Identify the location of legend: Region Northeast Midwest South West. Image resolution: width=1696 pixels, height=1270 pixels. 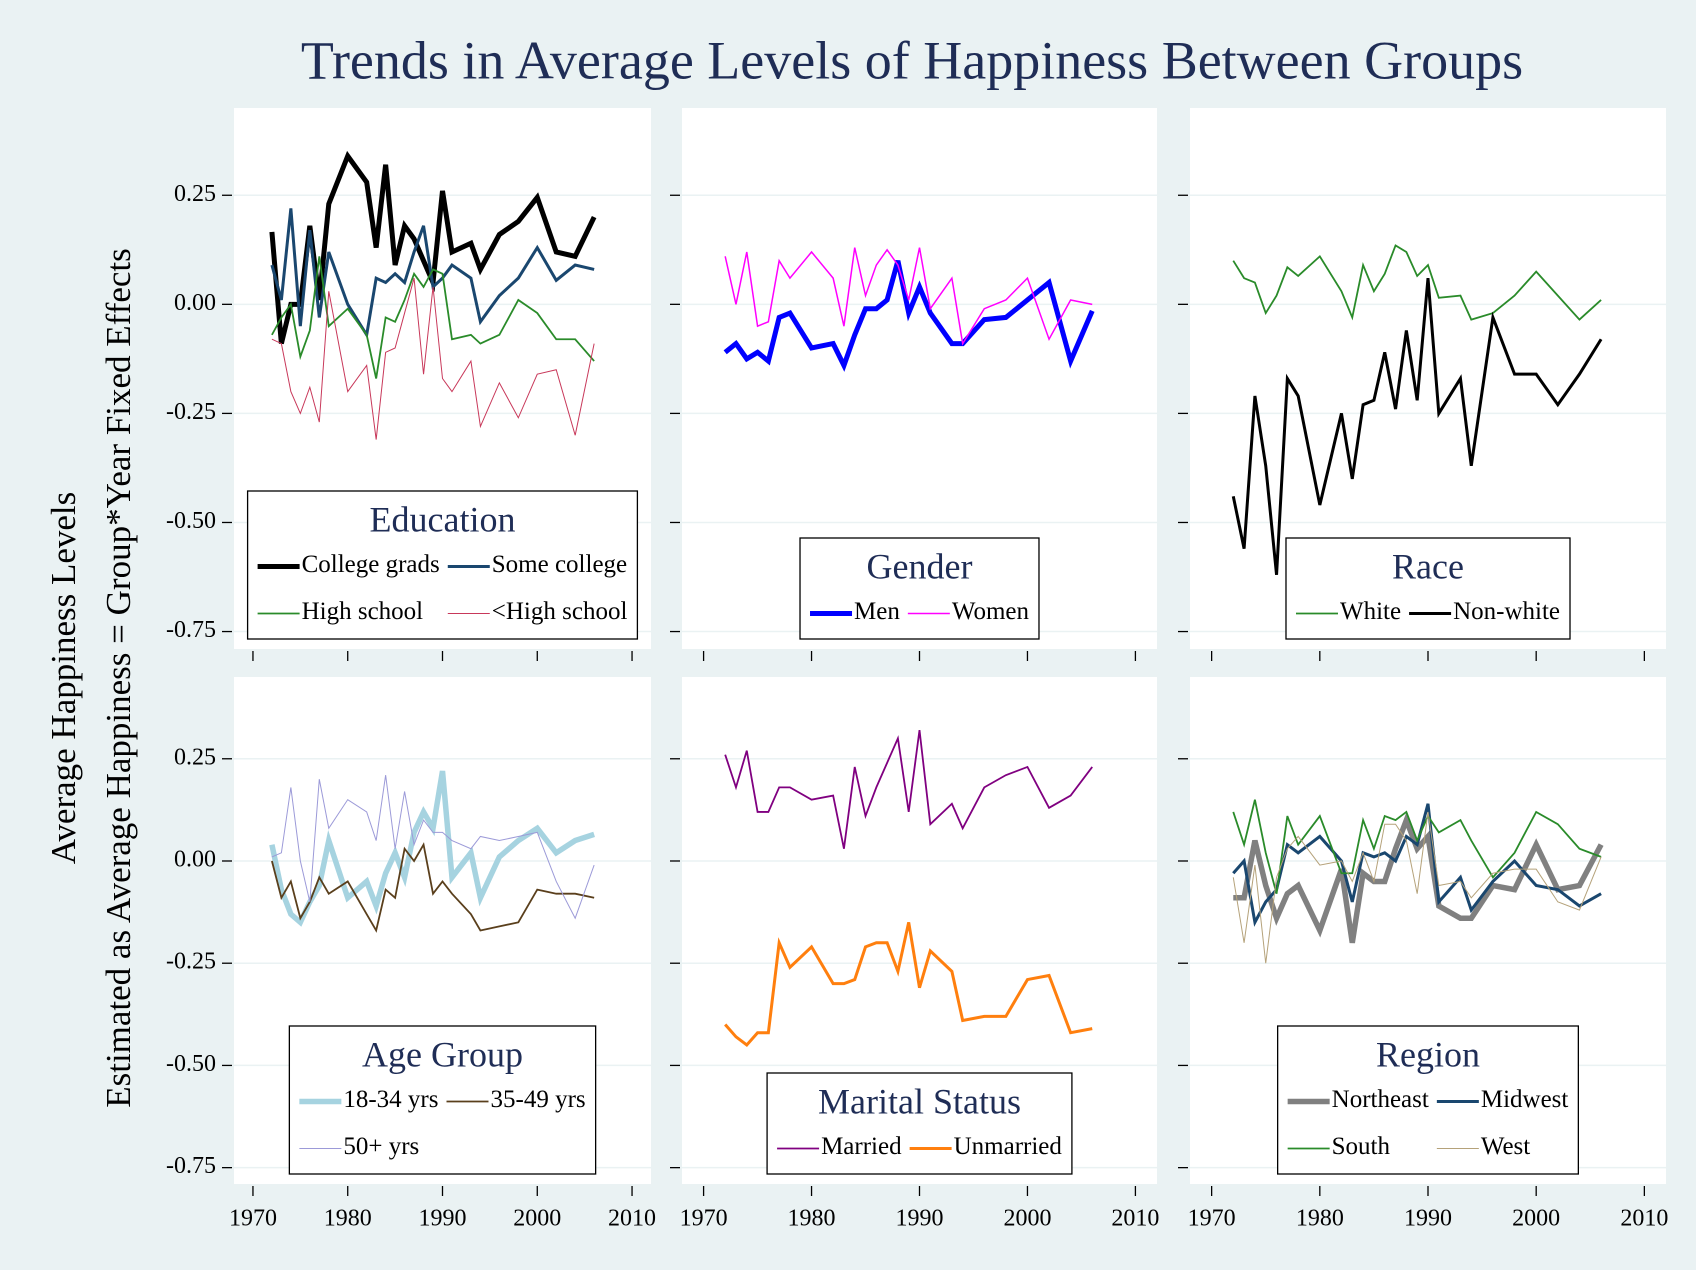
(1428, 1100).